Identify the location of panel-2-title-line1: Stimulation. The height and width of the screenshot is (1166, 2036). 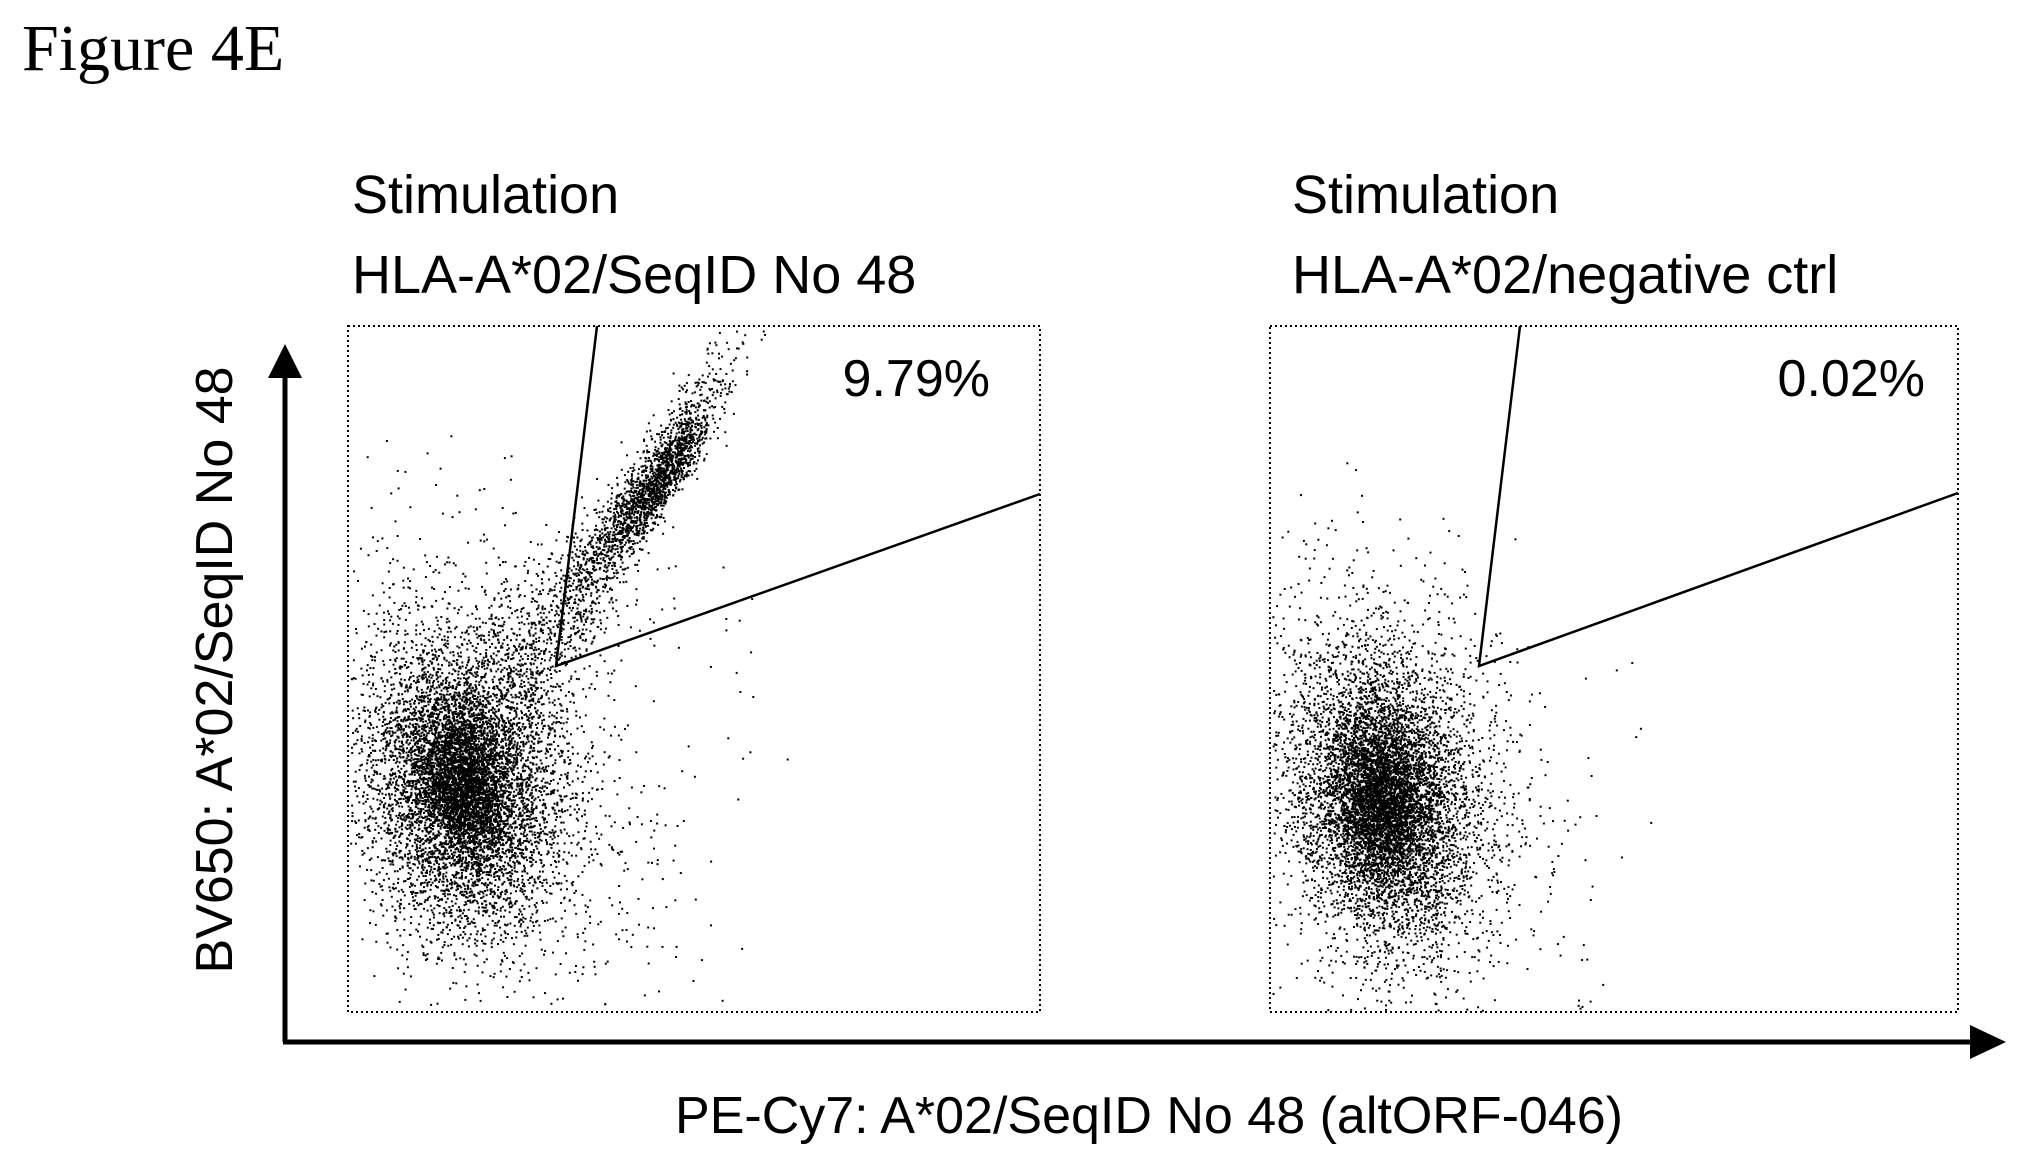
(1425, 195).